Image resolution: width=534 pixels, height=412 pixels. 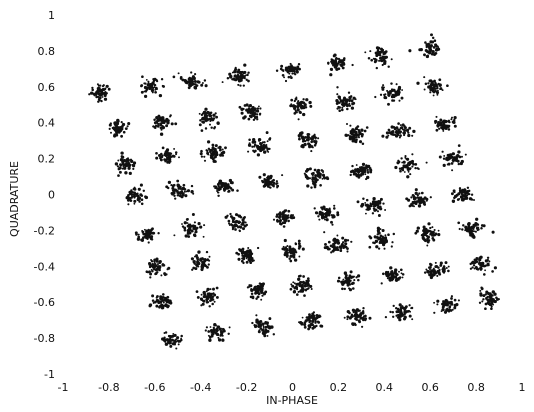 What do you see at coordinates (385, 387) in the screenshot?
I see `x-tick-label: 0.4` at bounding box center [385, 387].